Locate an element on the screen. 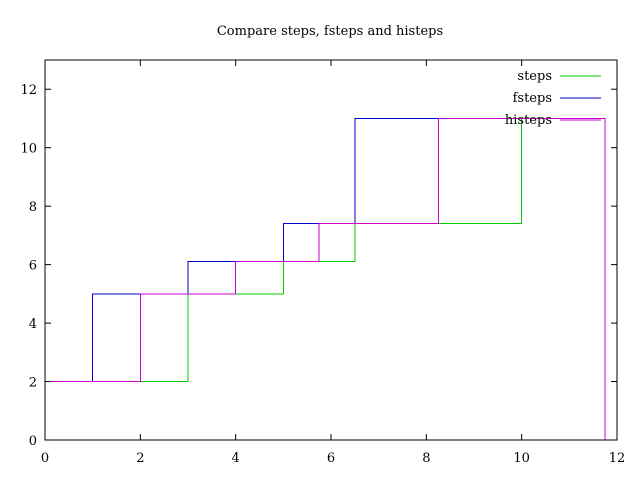  x-tick-label: 6 is located at coordinates (331, 458).